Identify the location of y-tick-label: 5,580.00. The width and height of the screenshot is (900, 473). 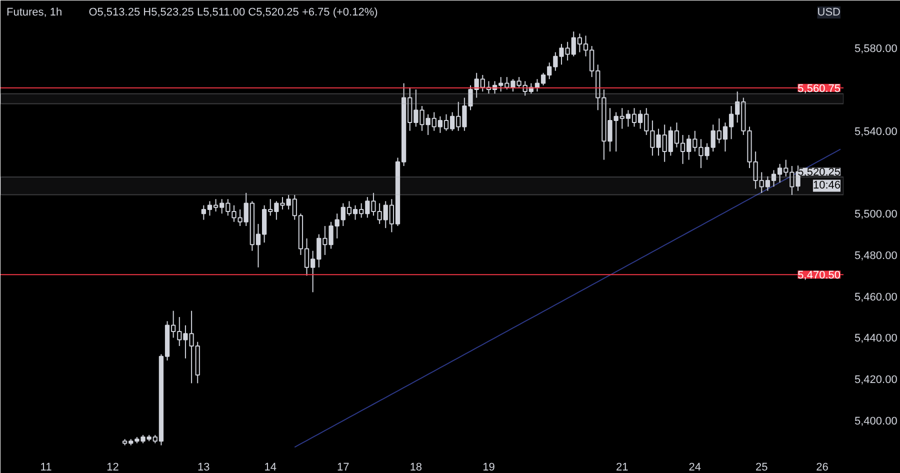
(876, 49).